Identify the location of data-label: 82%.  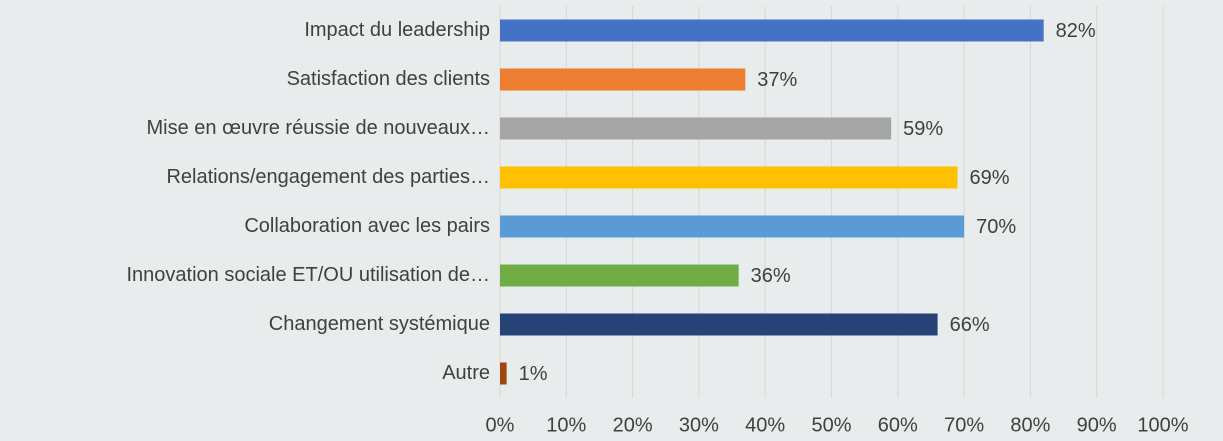
(1076, 31).